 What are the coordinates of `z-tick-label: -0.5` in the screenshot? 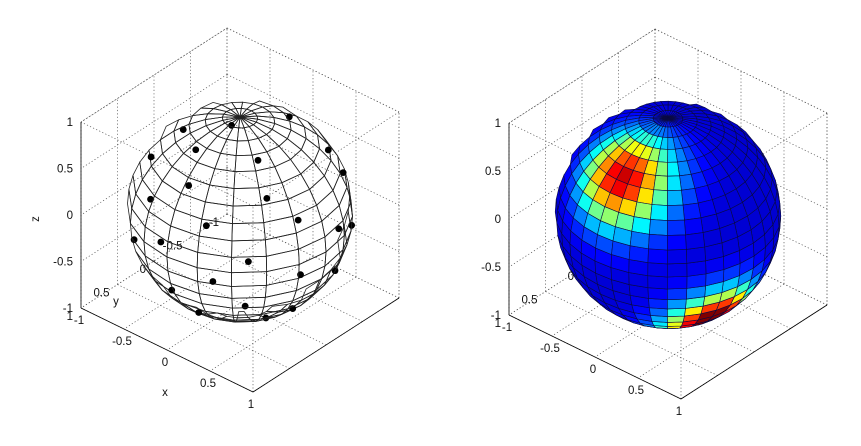 It's located at (491, 268).